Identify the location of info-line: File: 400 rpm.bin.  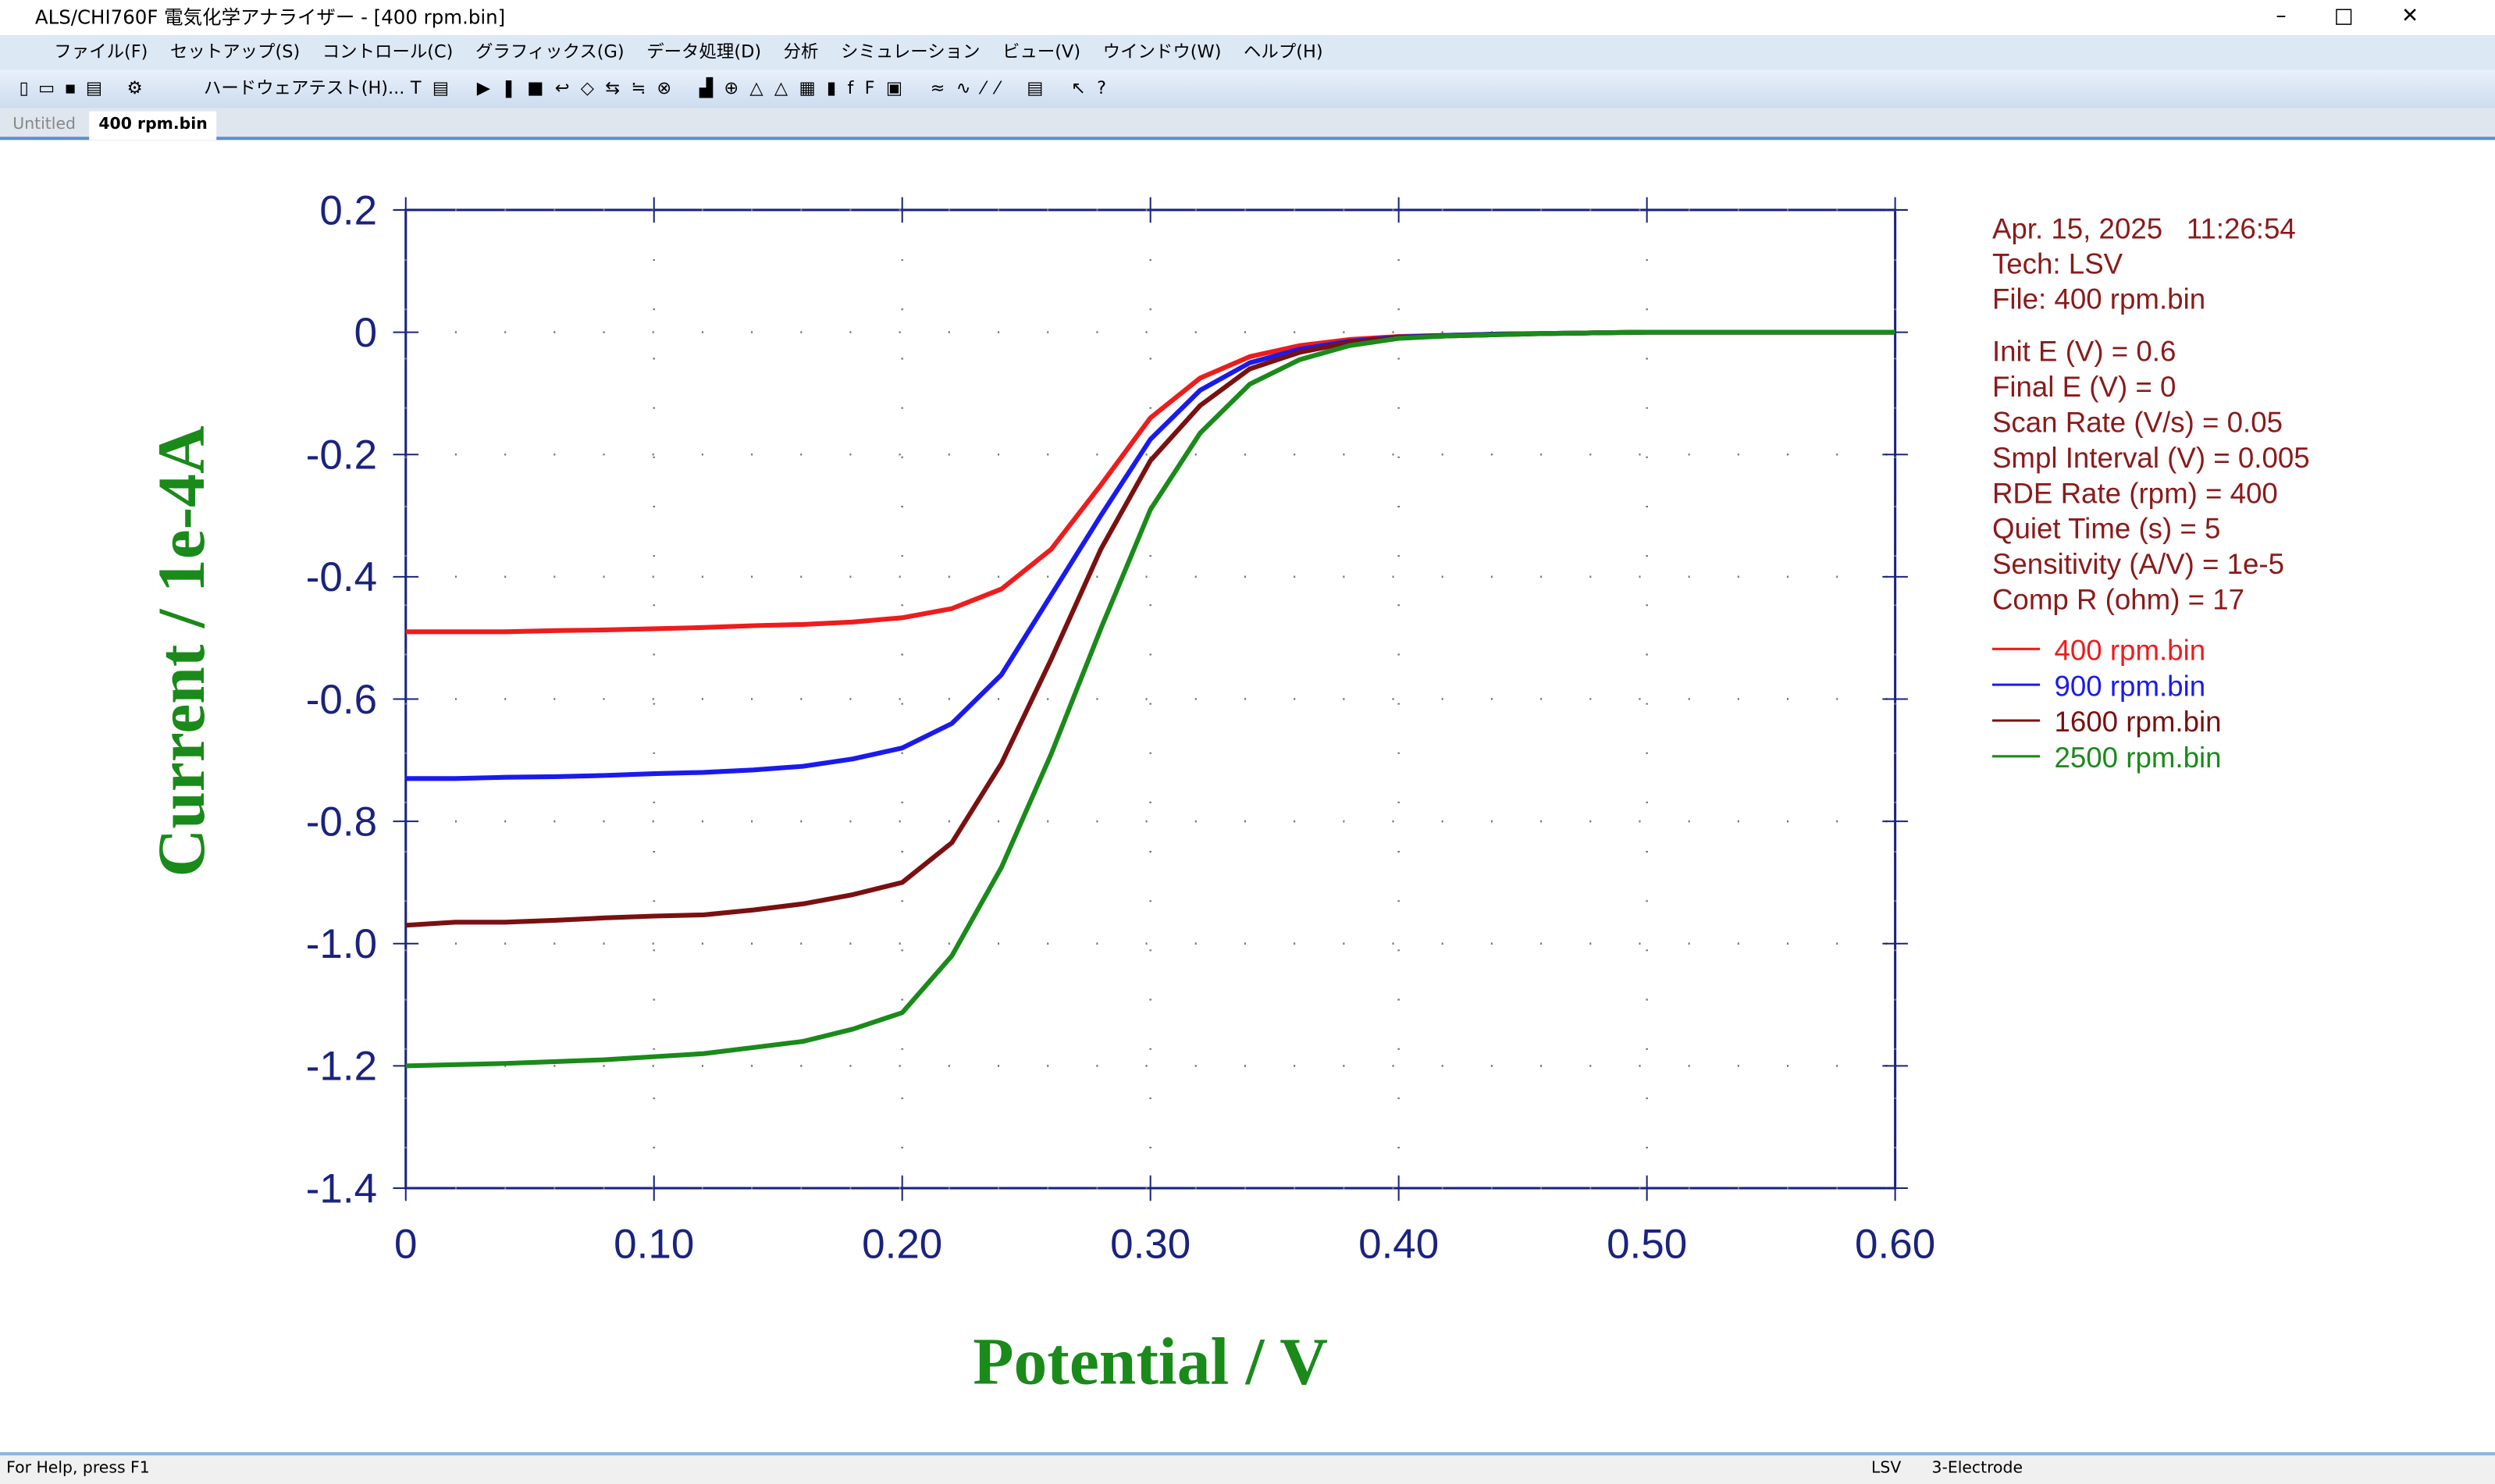
(2098, 299).